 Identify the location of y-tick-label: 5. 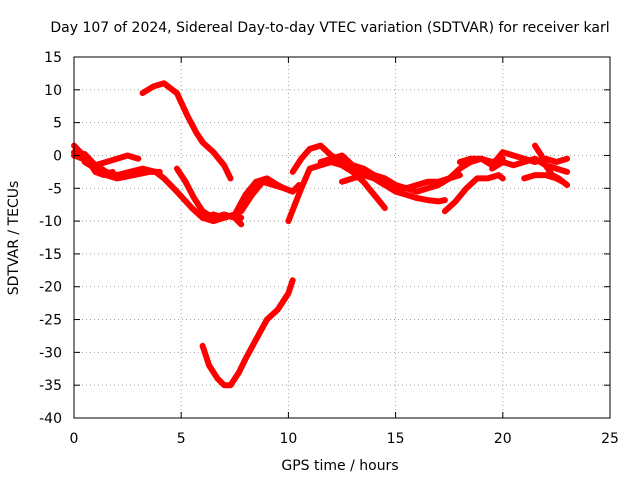
(57, 124).